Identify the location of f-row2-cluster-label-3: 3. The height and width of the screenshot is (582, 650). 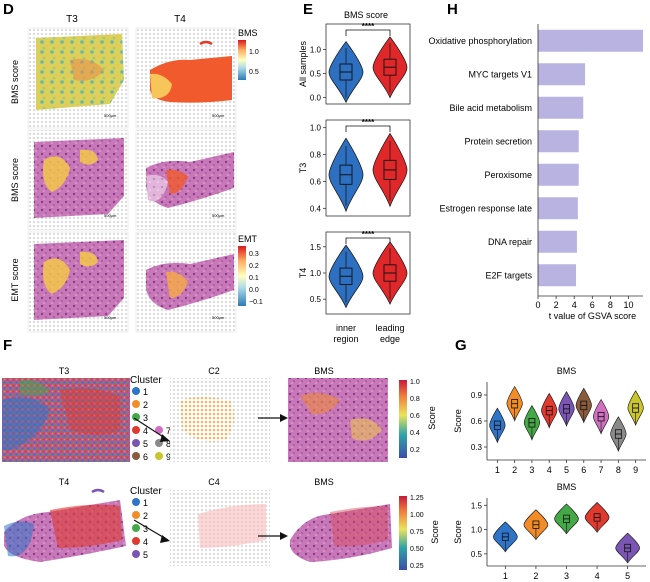
(145, 529).